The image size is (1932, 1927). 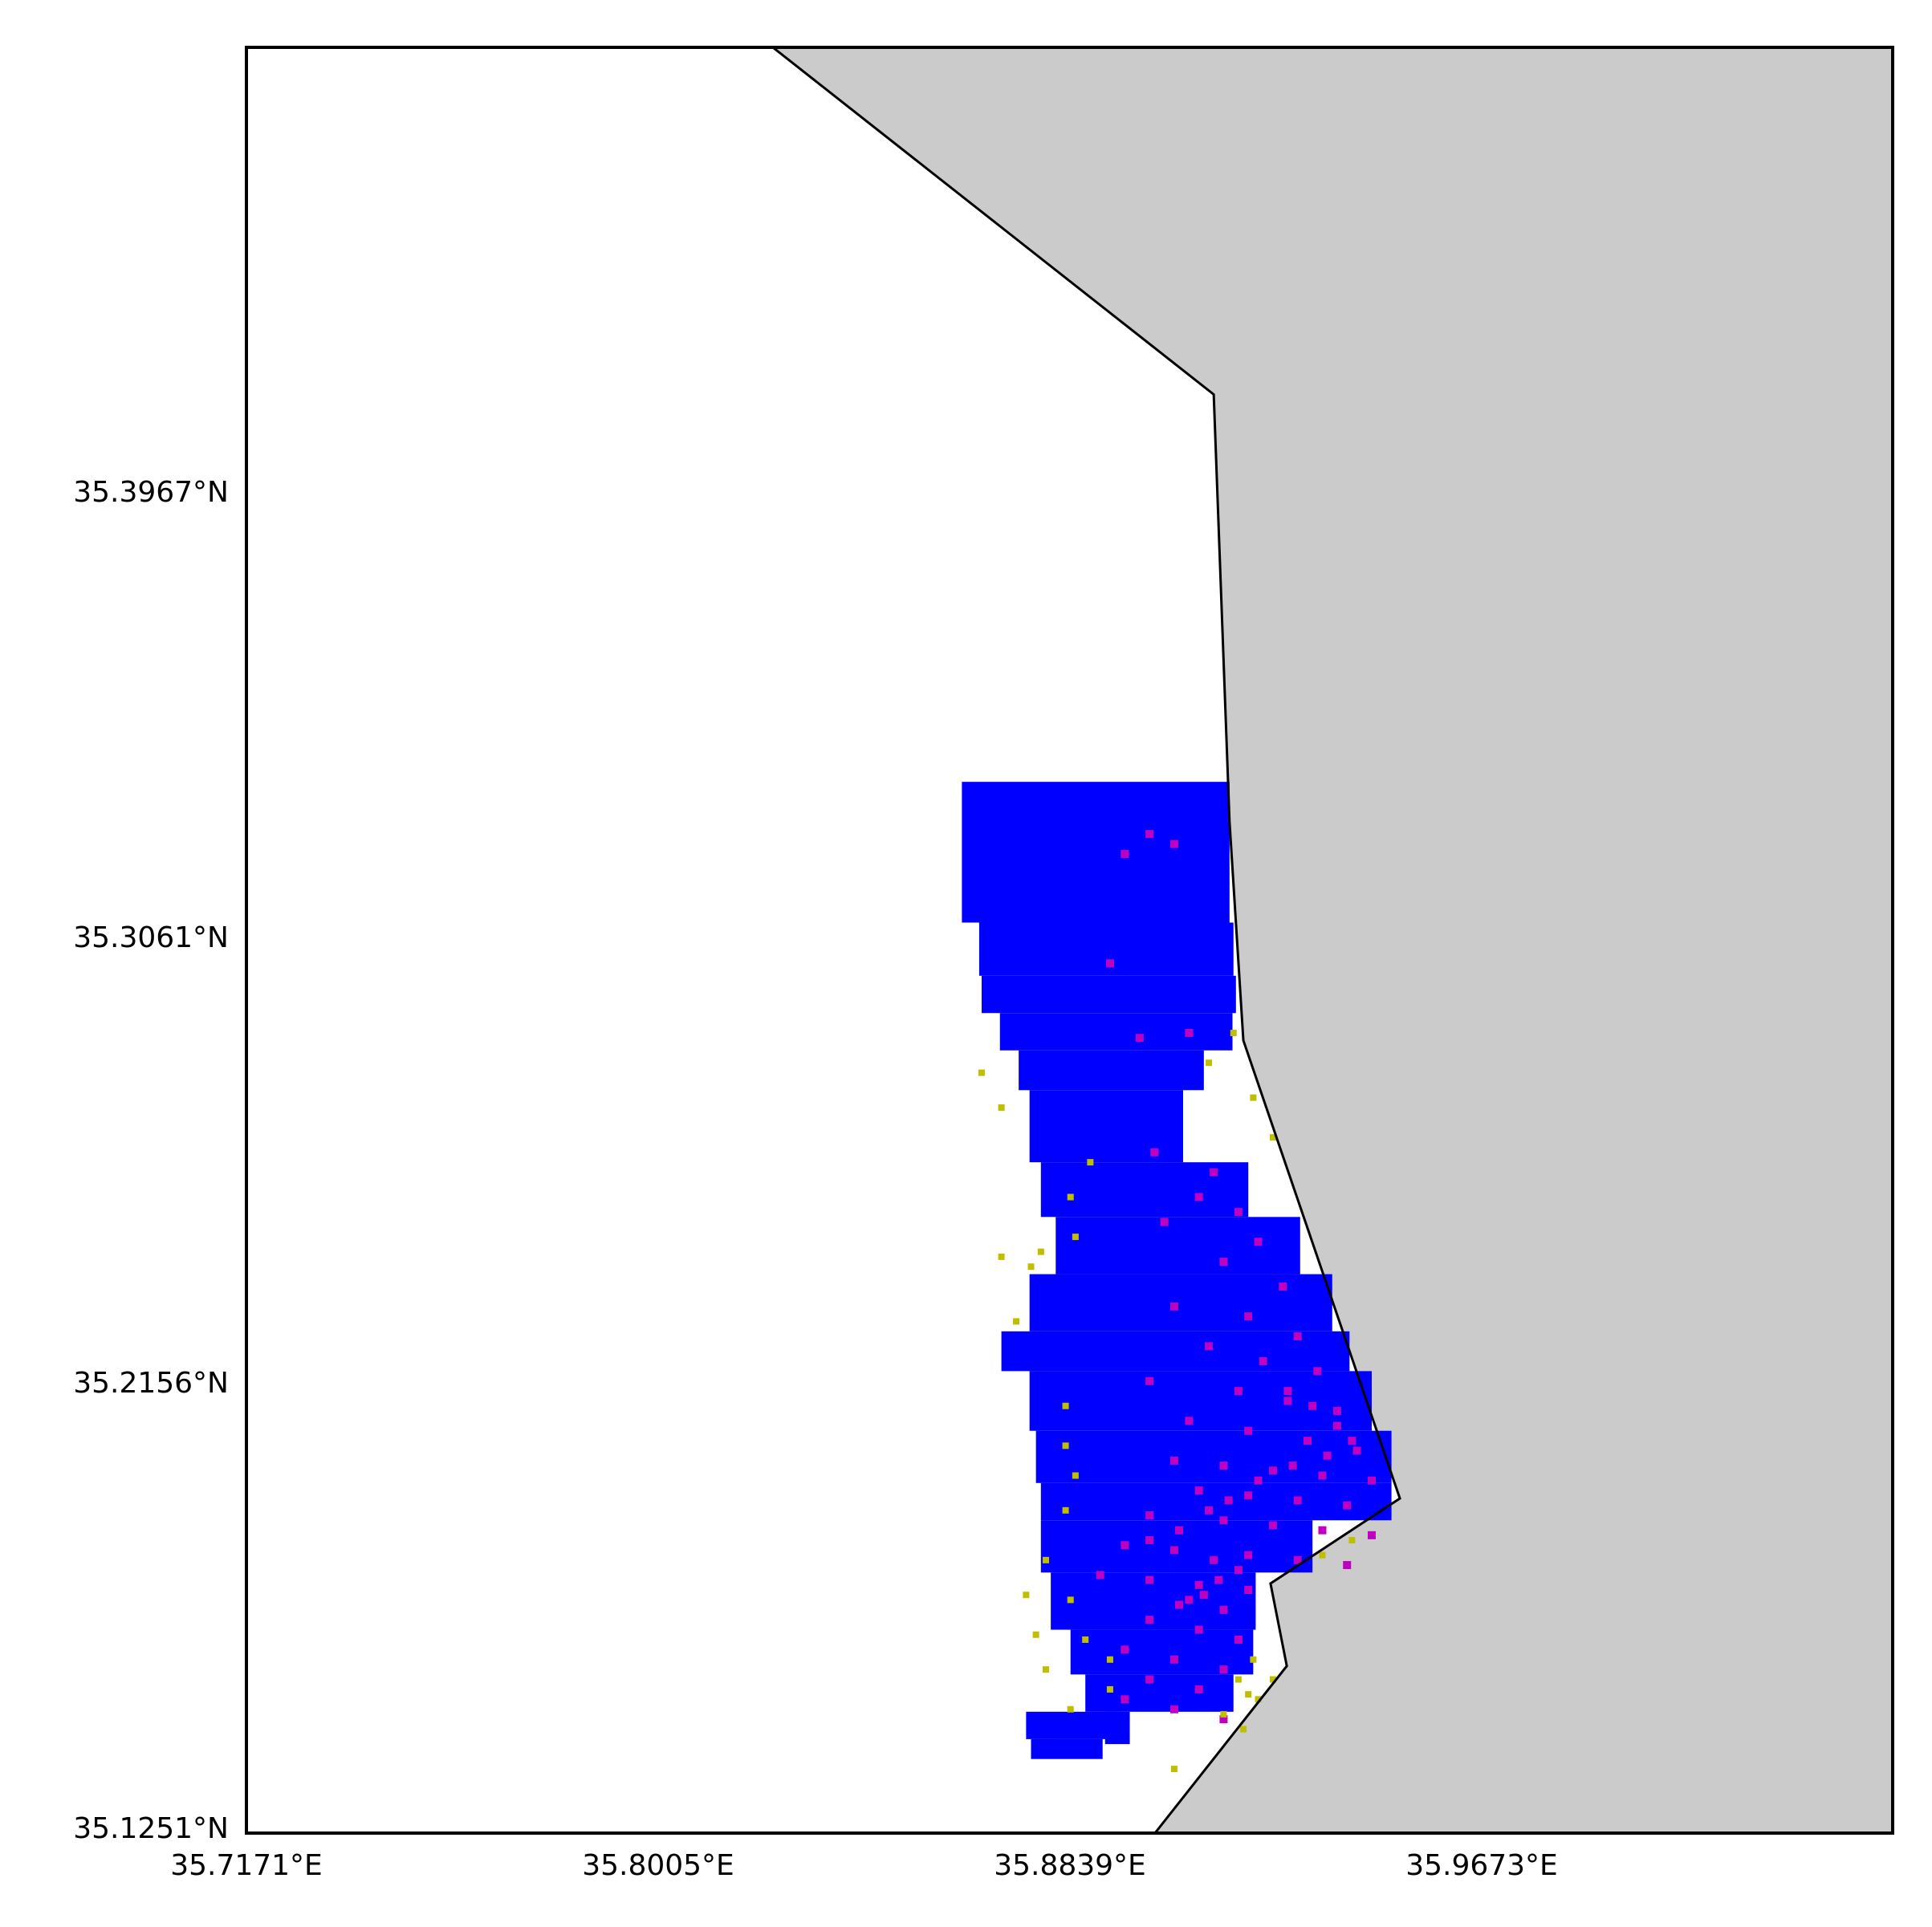 What do you see at coordinates (1236, 1277) in the screenshot?
I see `overlap-cells-layer` at bounding box center [1236, 1277].